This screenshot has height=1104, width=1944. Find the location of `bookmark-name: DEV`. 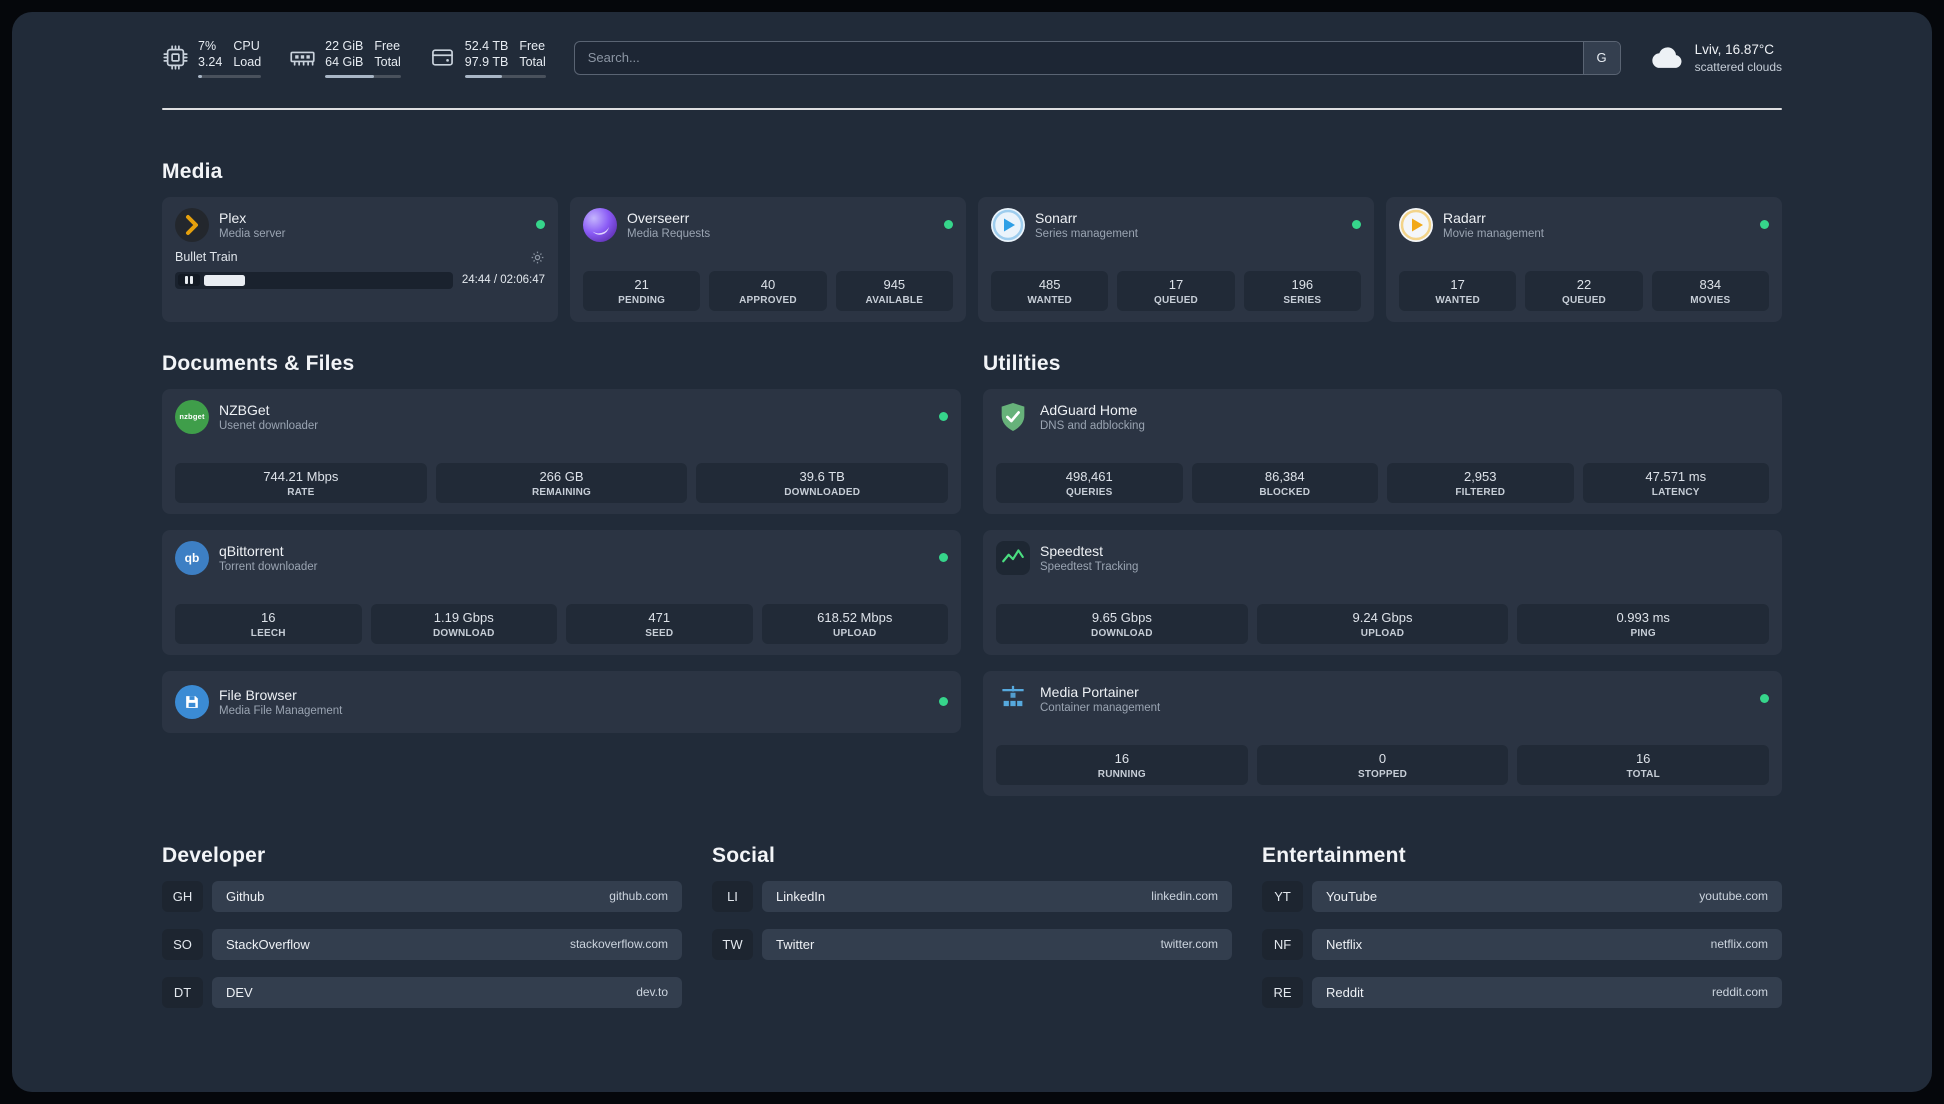

bookmark-name: DEV is located at coordinates (239, 992).